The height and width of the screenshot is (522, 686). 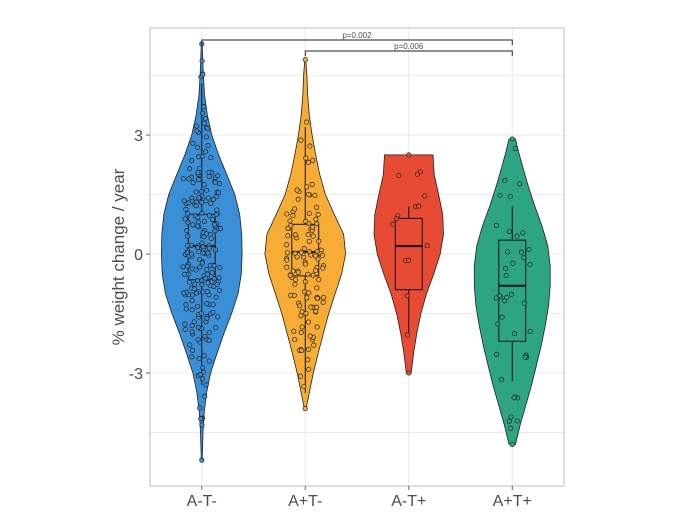 What do you see at coordinates (409, 46) in the screenshot?
I see `significance-label: p=0.006` at bounding box center [409, 46].